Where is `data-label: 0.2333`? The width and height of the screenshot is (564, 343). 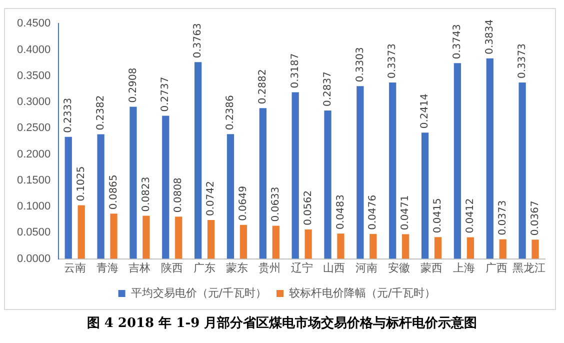 data-label: 0.2333 is located at coordinates (68, 115).